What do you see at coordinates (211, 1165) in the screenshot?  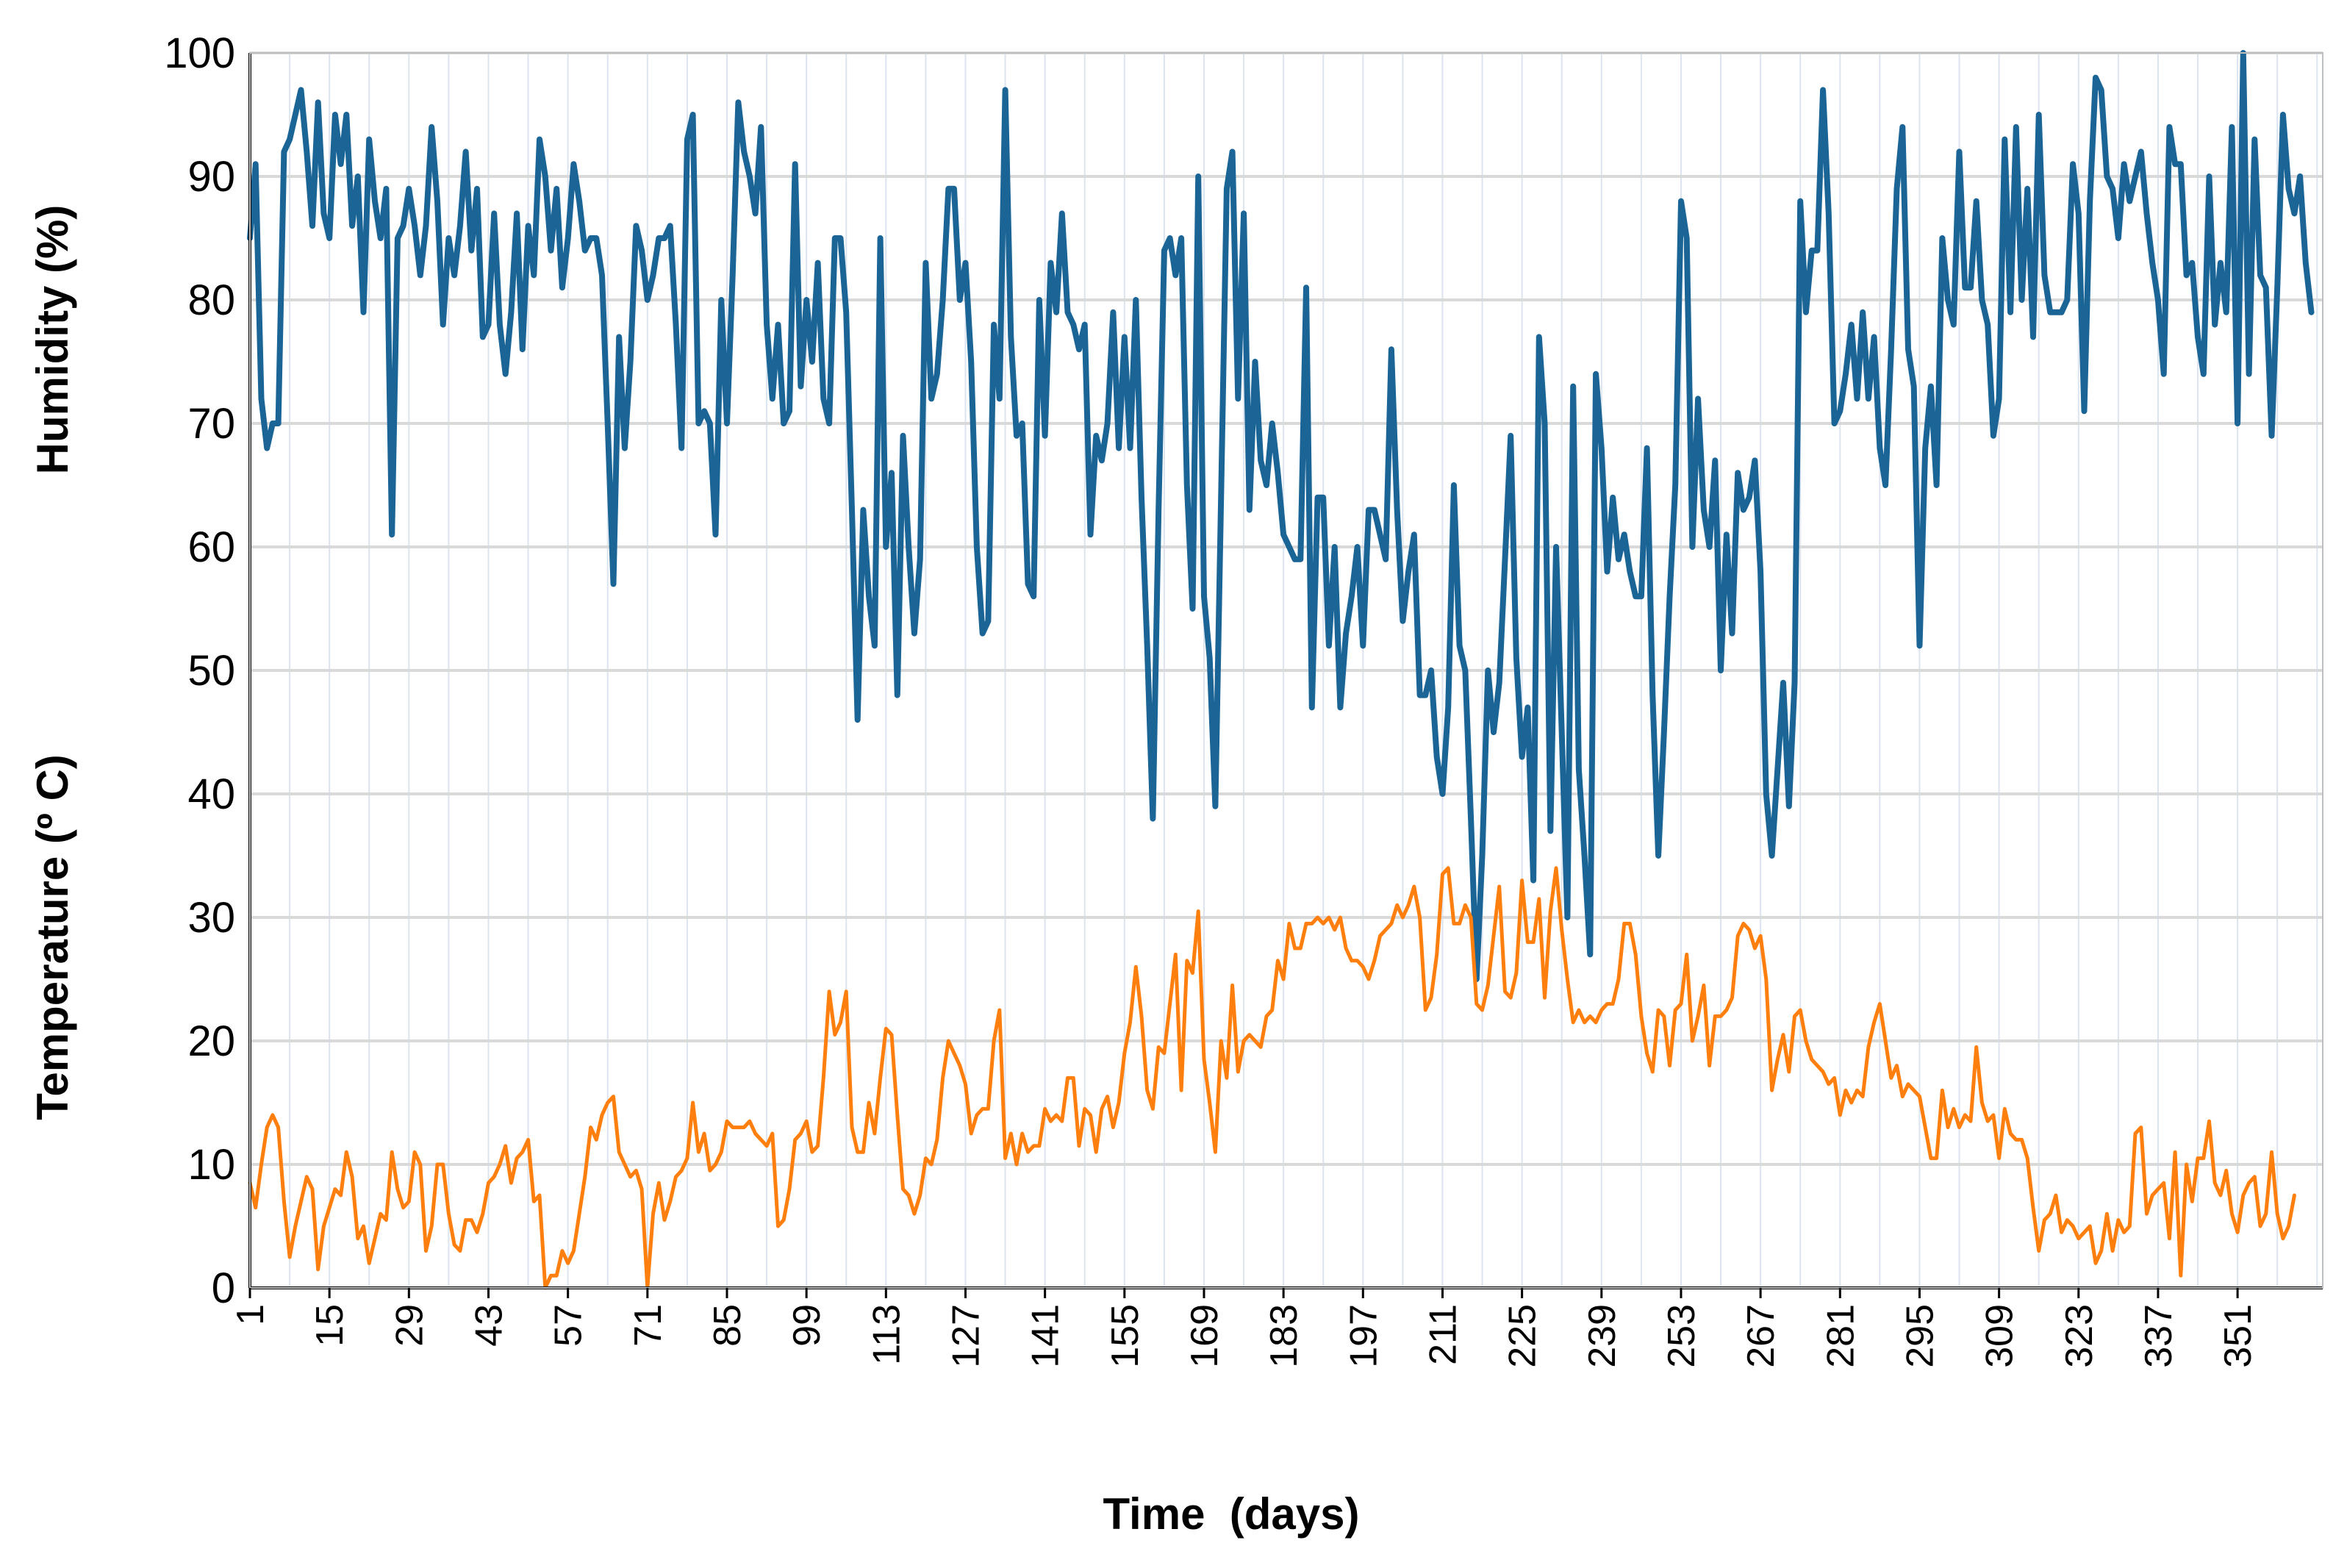 I see `y-tick-label: 10` at bounding box center [211, 1165].